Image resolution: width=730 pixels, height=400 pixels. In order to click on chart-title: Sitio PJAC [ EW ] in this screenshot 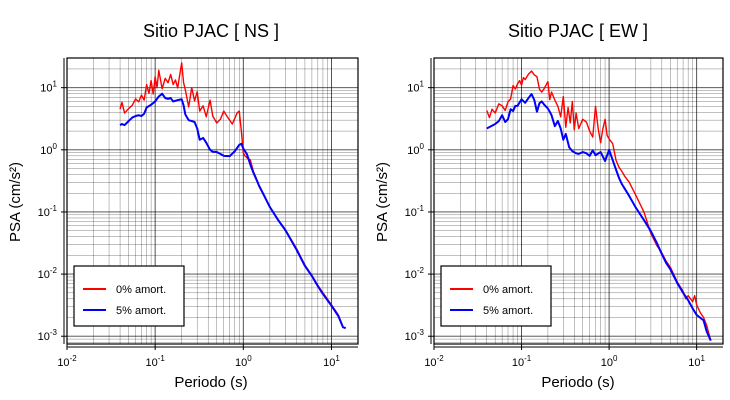, I will do `click(578, 31)`.